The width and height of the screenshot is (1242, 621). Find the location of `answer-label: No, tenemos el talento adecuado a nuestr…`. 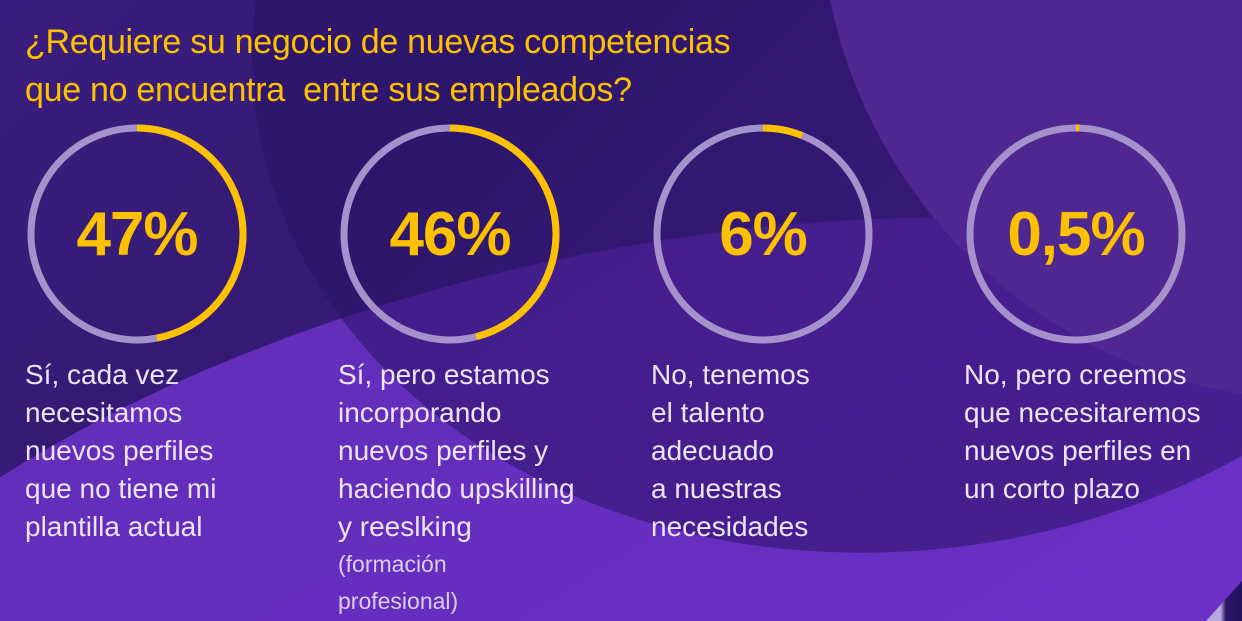

answer-label: No, tenemos el talento adecuado a nuestr… is located at coordinates (730, 450).